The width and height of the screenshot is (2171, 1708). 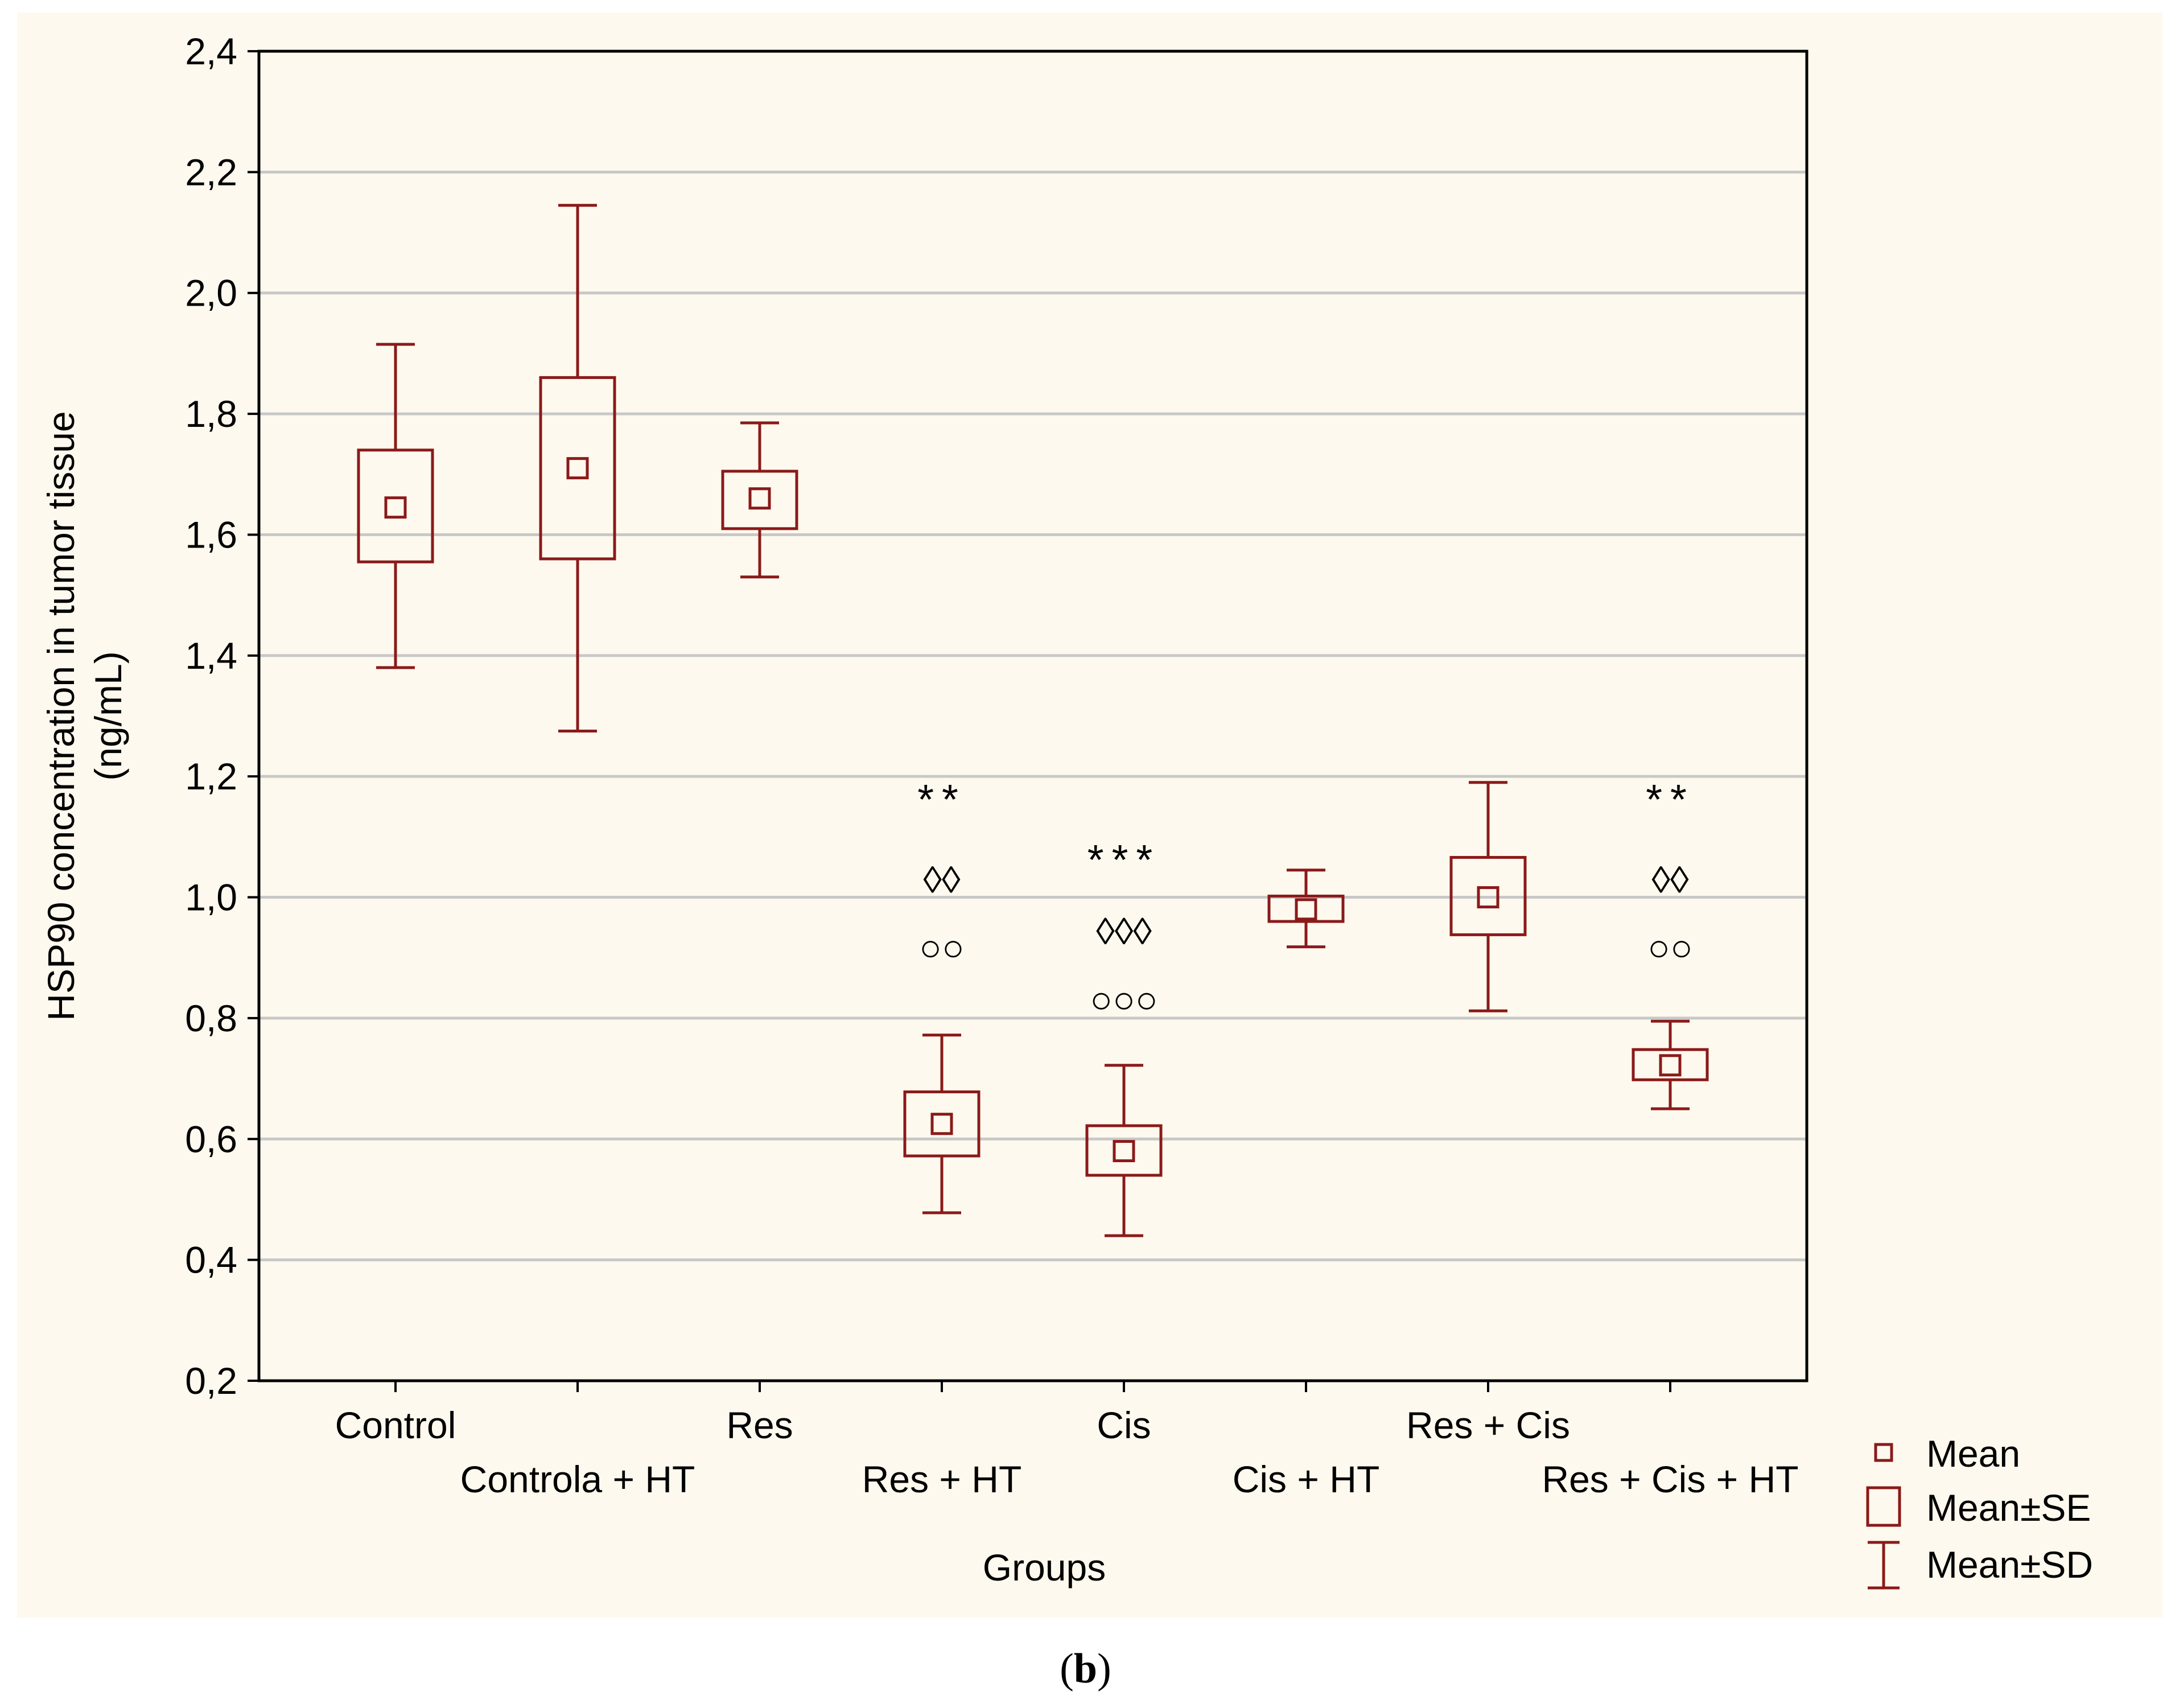 I want to click on y-tick-label: 1,6, so click(x=211, y=534).